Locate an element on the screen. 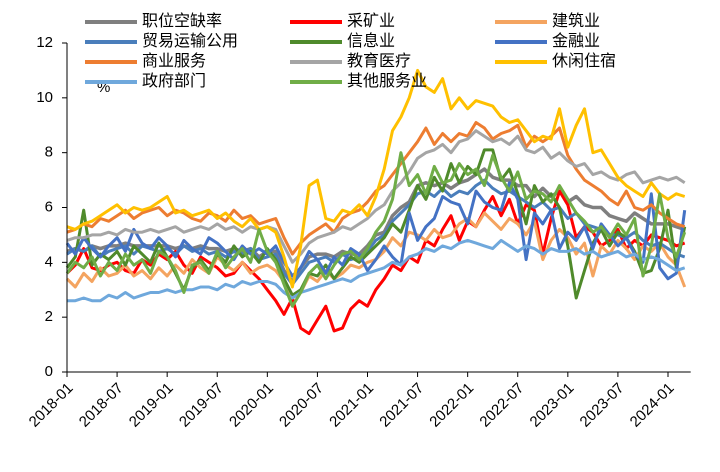  legend-label: 信息业 is located at coordinates (371, 41).